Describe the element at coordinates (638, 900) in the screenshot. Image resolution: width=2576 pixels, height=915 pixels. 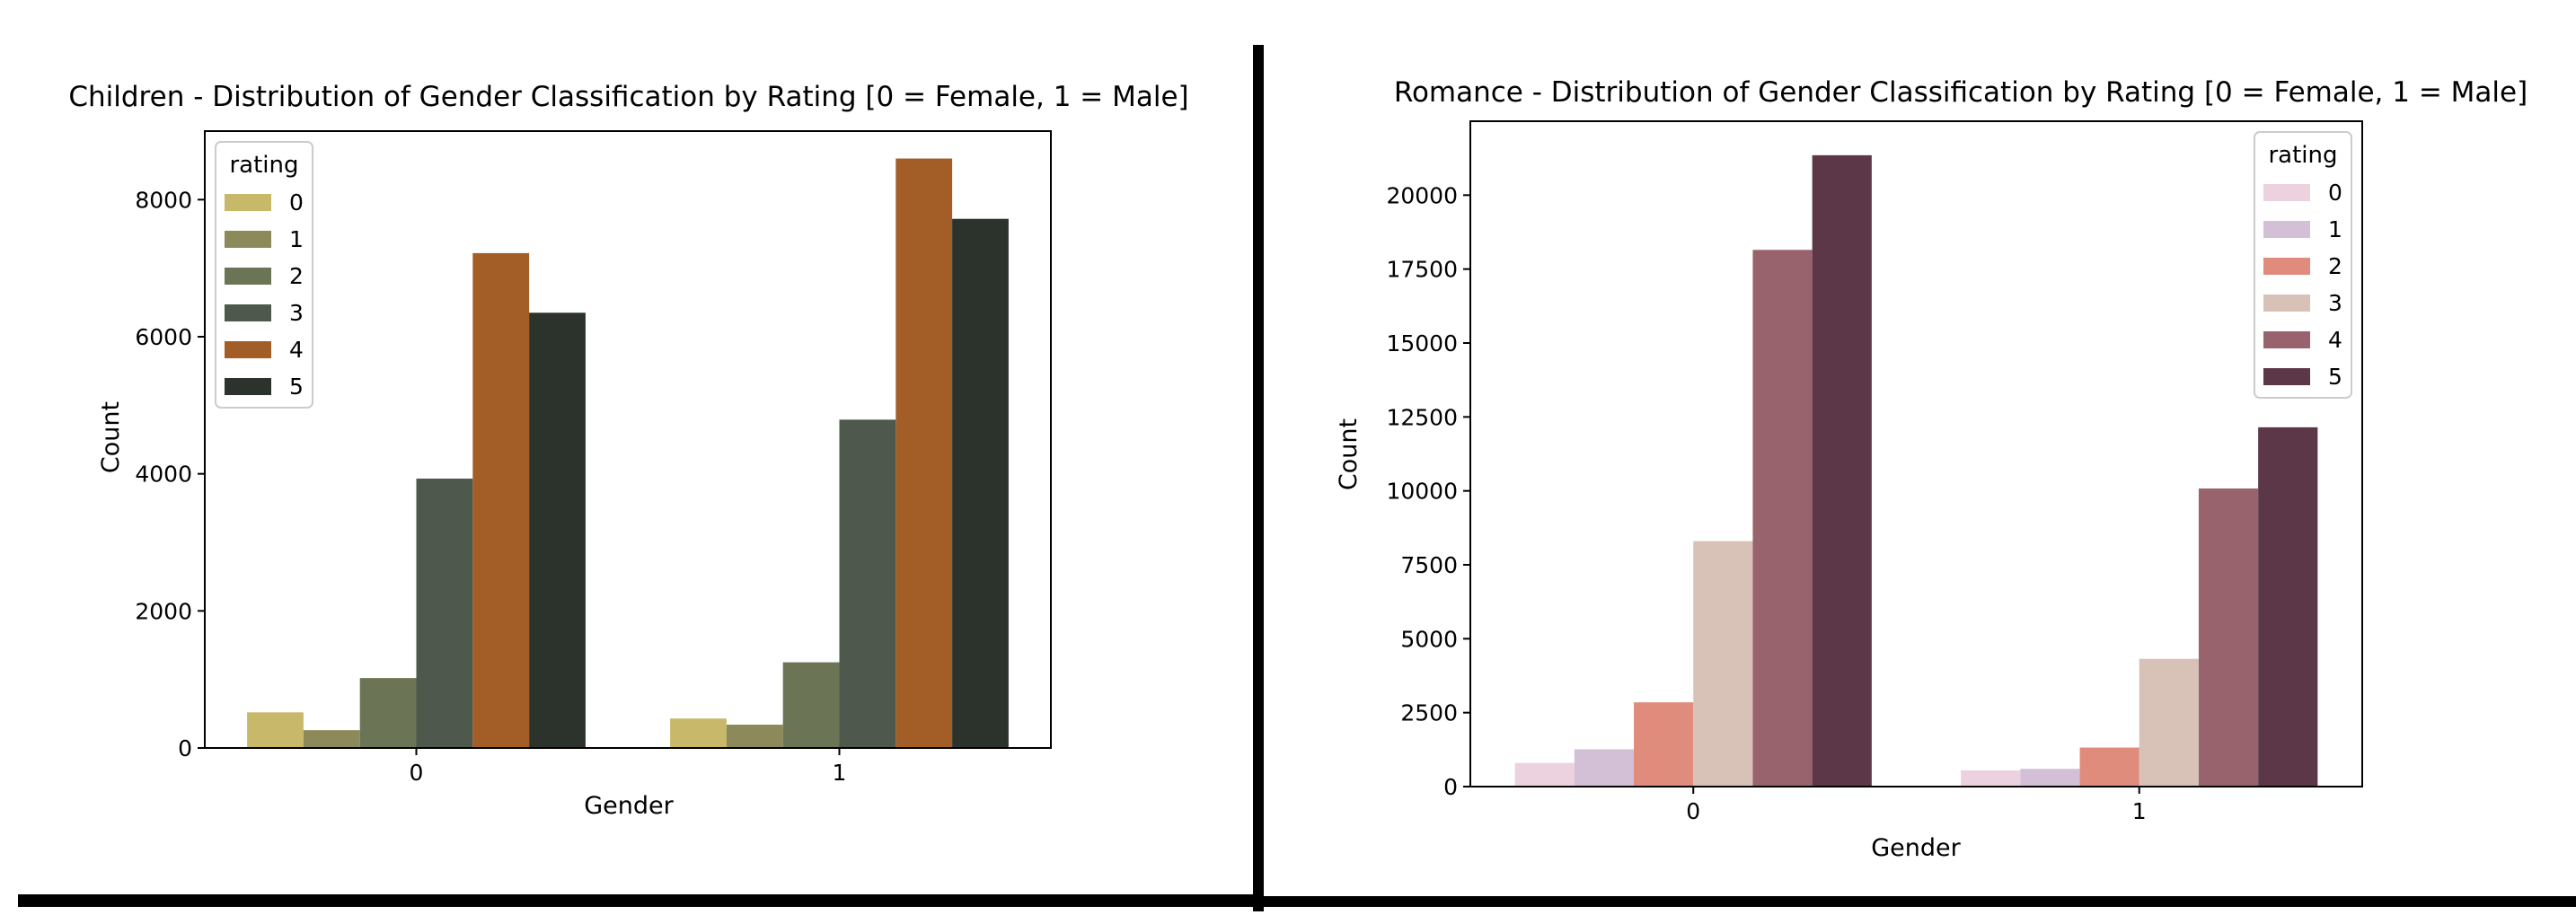
I see `bottom-separator-left` at that location.